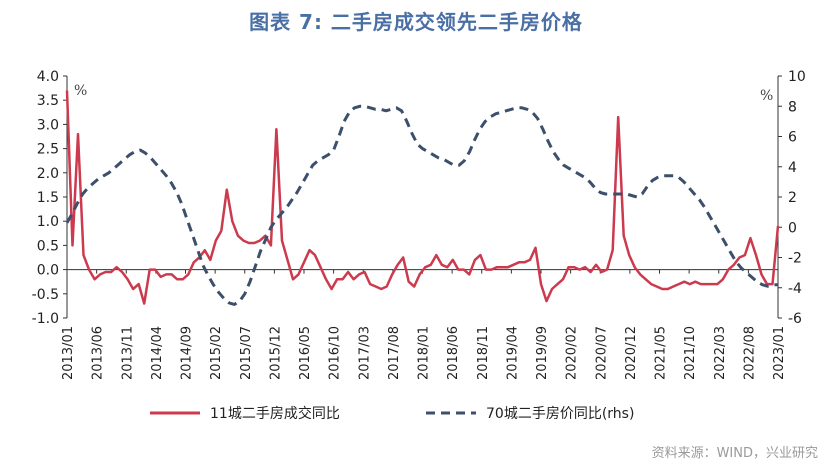  I want to click on right-tick-label: -4, so click(795, 289).